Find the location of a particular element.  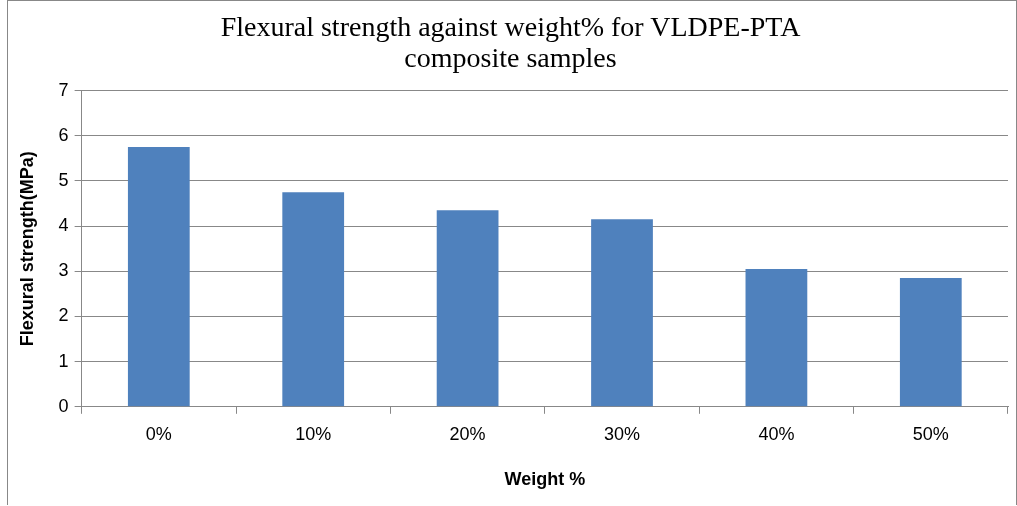

y-tick-label: 3 is located at coordinates (63, 270).